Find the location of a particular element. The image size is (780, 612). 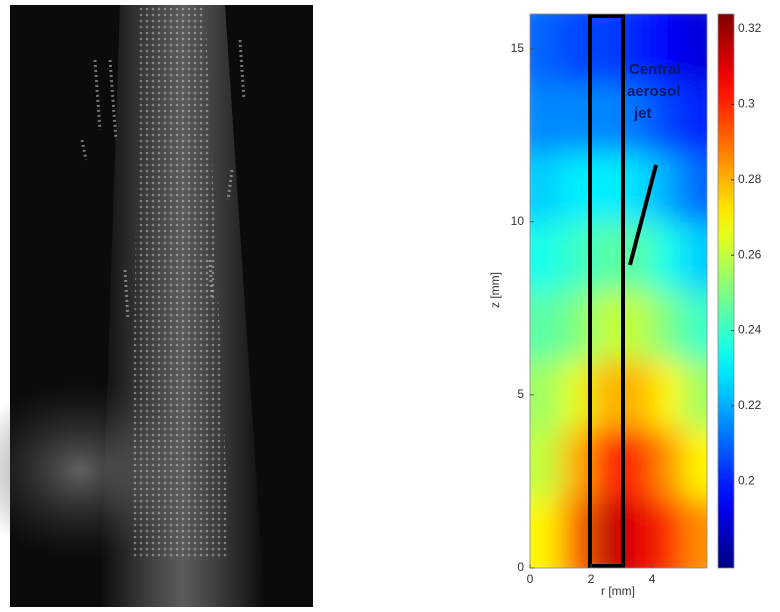

y-tick-label: 5 is located at coordinates (520, 394).